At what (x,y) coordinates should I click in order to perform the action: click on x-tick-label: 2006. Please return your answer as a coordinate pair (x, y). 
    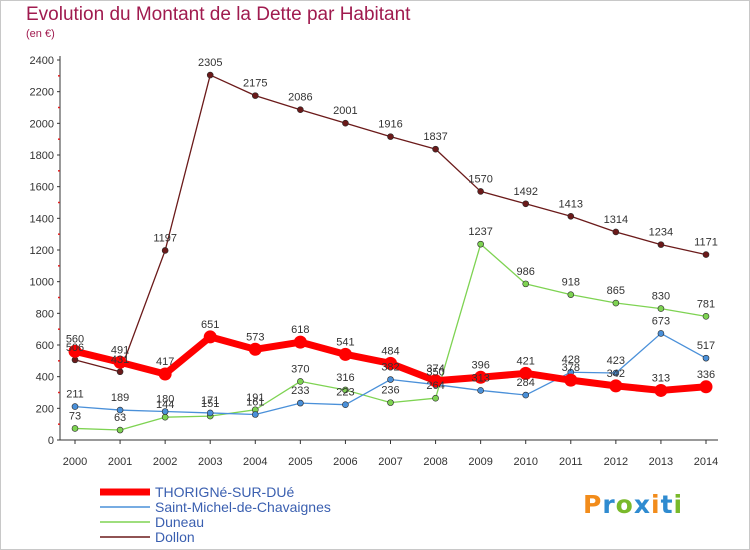
    Looking at the image, I should click on (345, 462).